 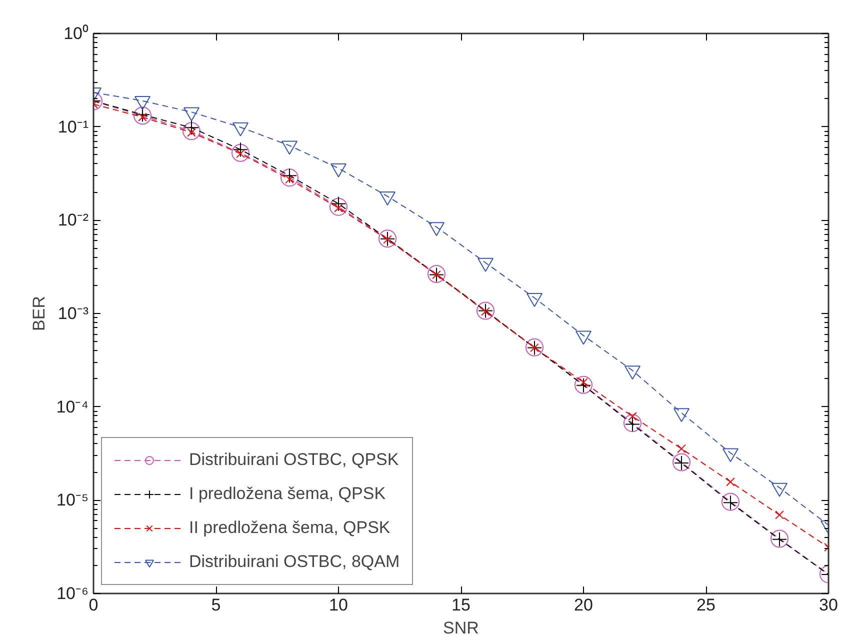 I want to click on x-tick-label: 25, so click(x=706, y=605).